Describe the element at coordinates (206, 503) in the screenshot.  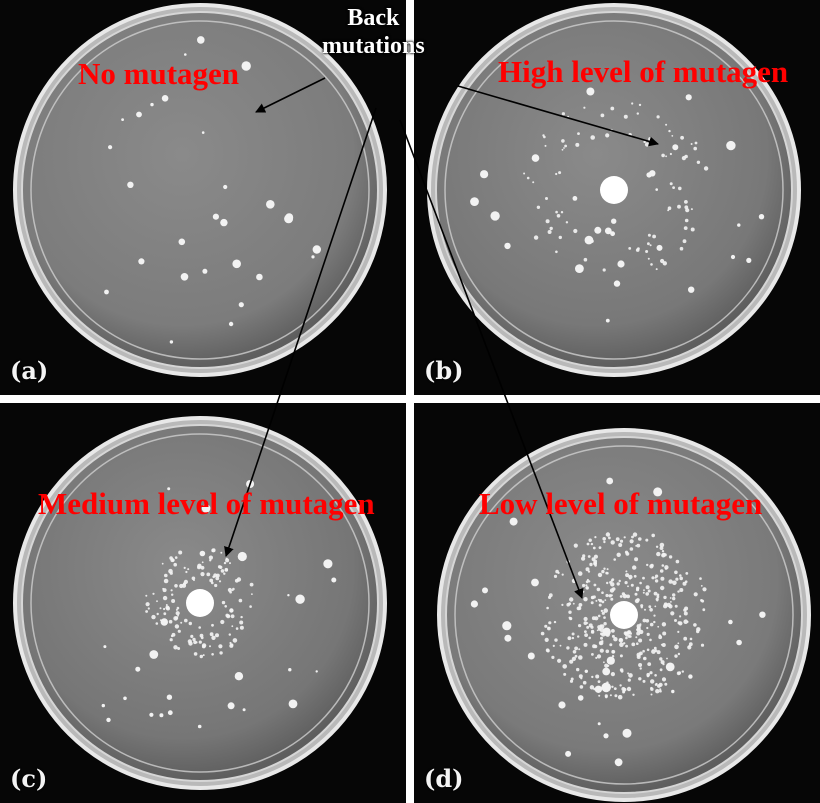
I see `label-medium-mutagen: Medium level of mutagen` at that location.